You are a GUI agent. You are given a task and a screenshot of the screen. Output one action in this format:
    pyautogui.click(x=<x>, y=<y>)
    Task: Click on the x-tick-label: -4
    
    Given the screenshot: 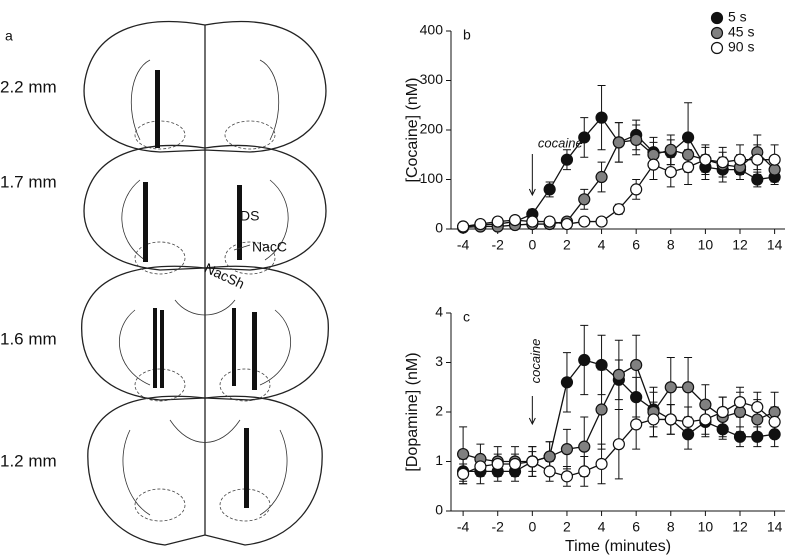 What is the action you would take?
    pyautogui.click(x=463, y=527)
    